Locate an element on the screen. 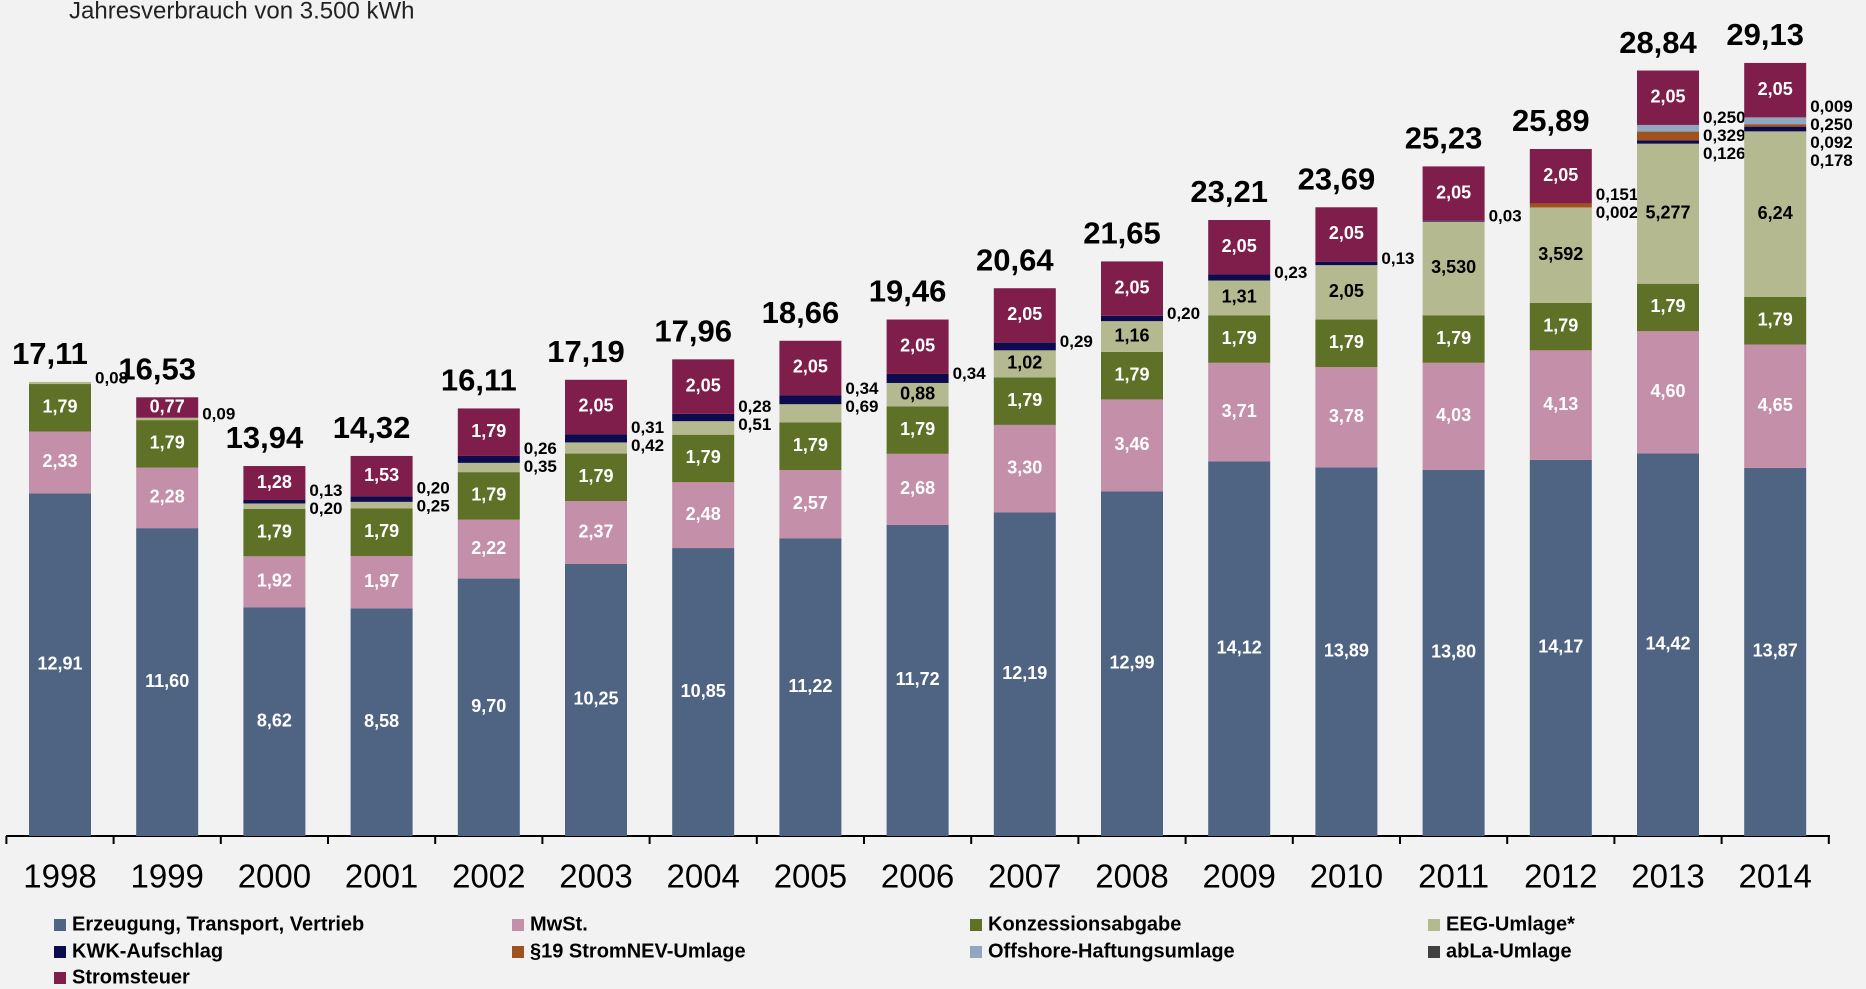  legend-label: EEG-Umlage* is located at coordinates (1510, 924).